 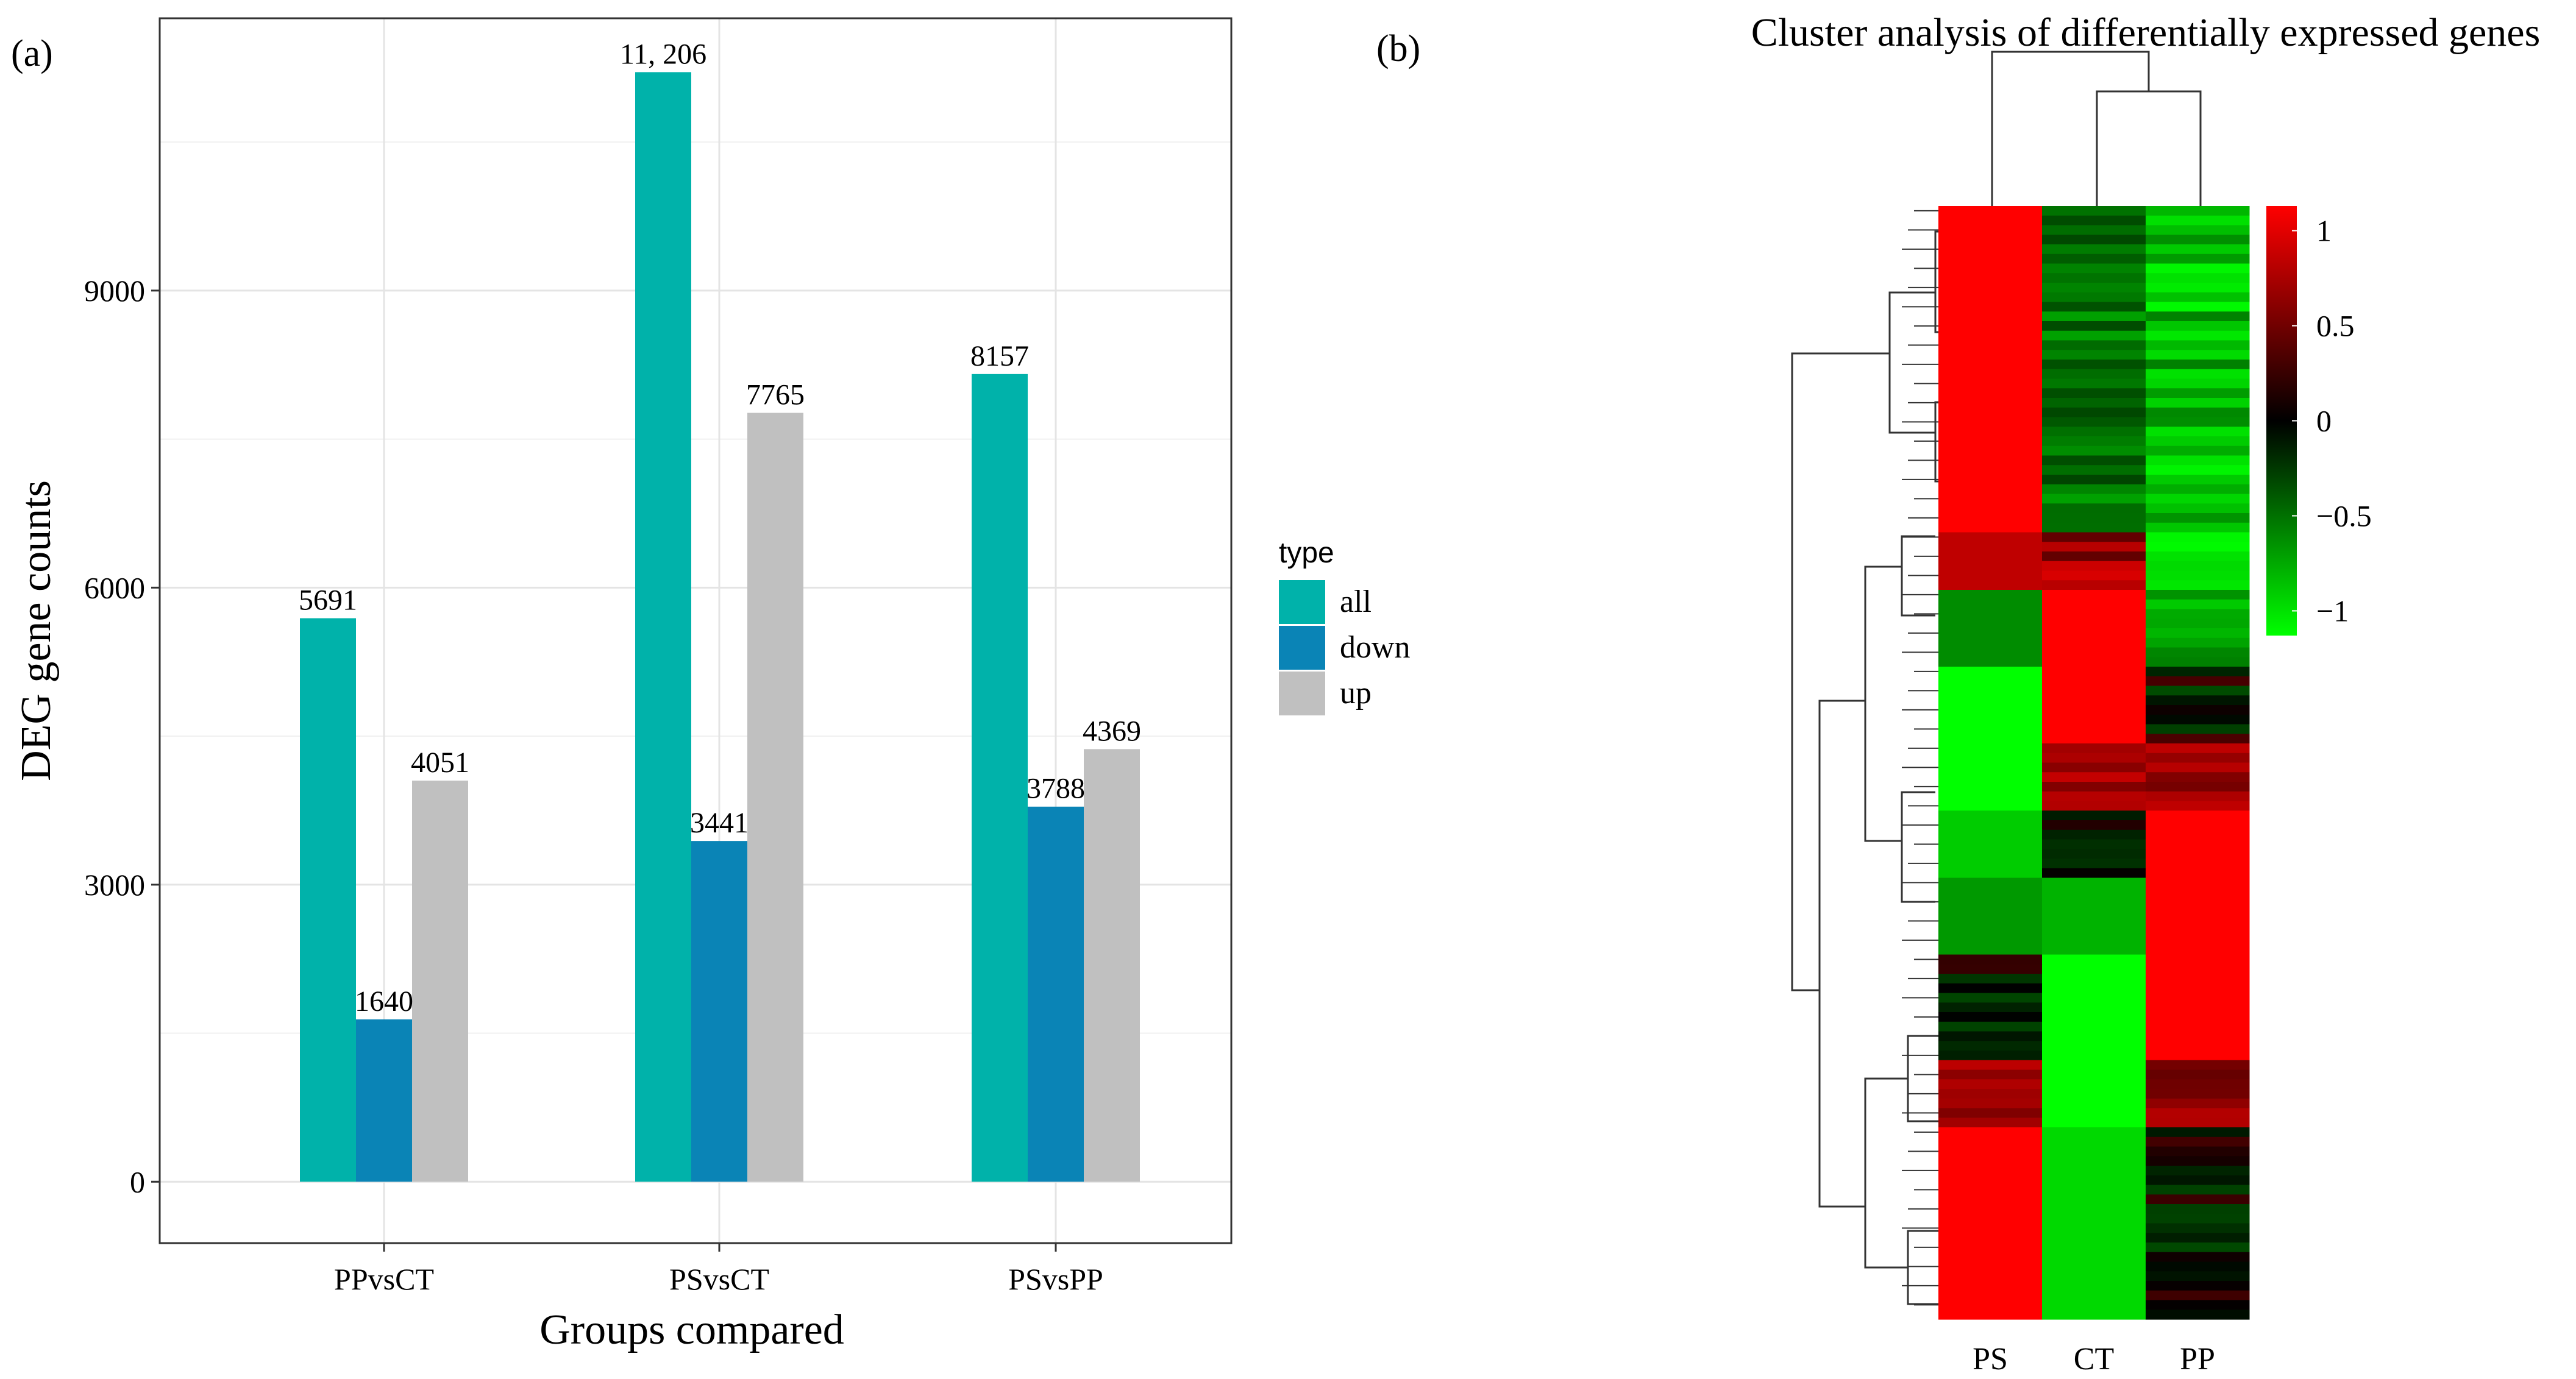 What do you see at coordinates (1306, 553) in the screenshot?
I see `legend-title: type` at bounding box center [1306, 553].